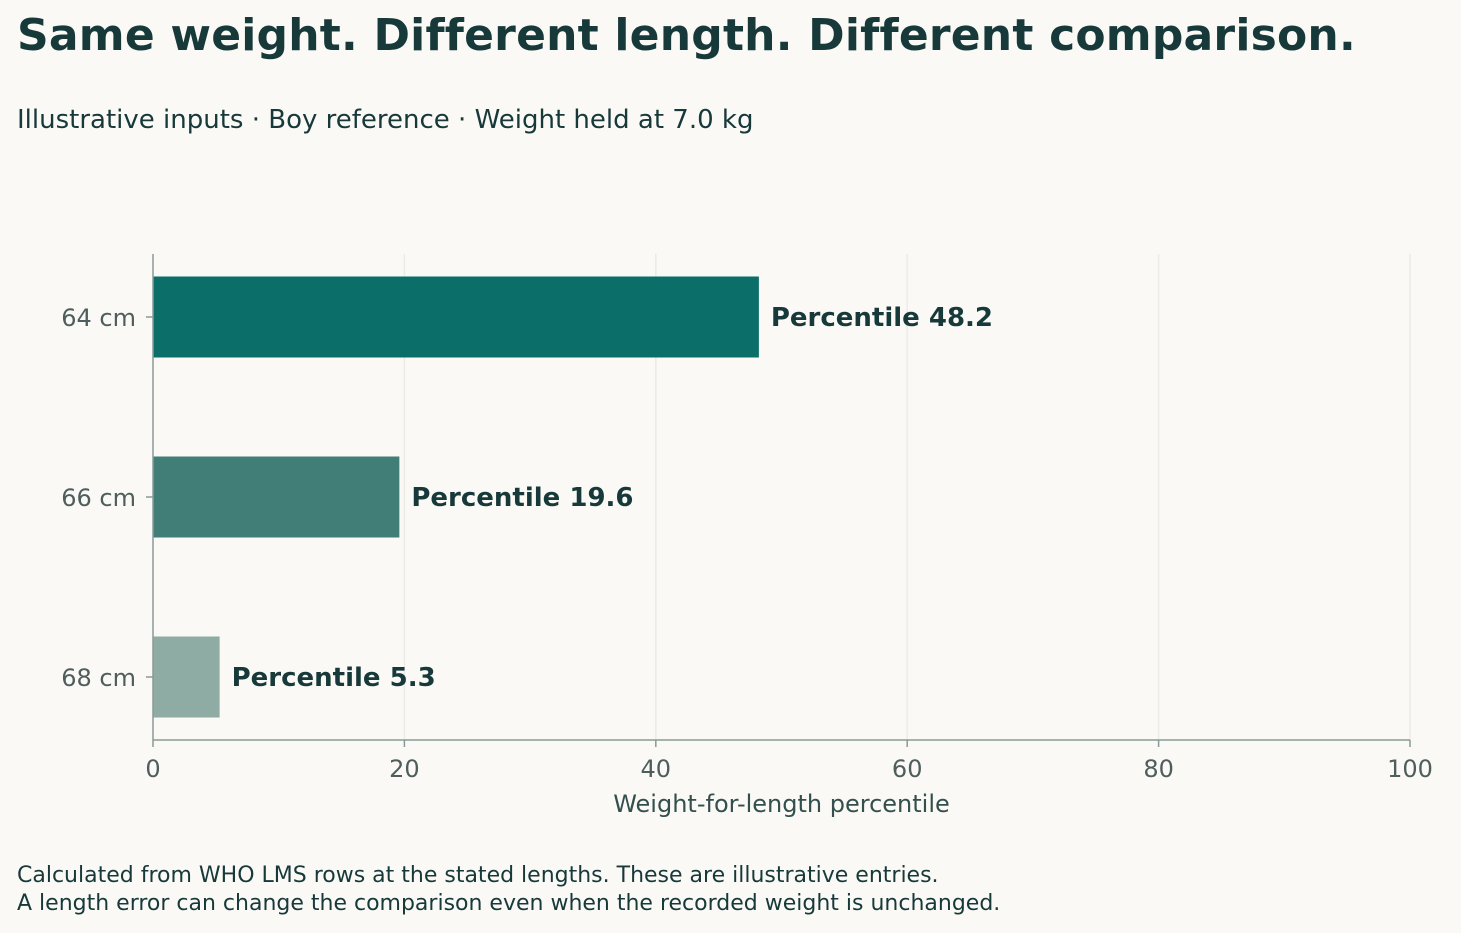 This screenshot has width=1461, height=933. Describe the element at coordinates (276, 497) in the screenshot. I see `bar-66-cm` at that location.